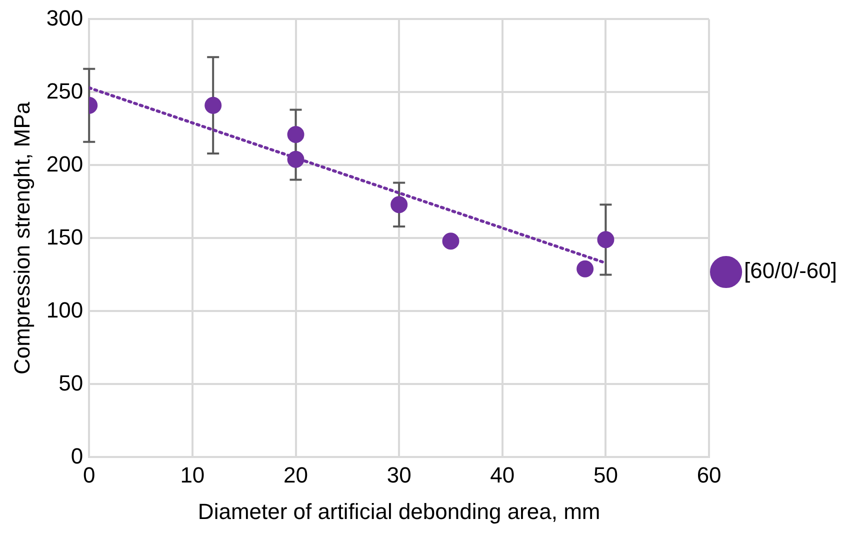  Describe the element at coordinates (77, 455) in the screenshot. I see `y-tick-label: 0` at that location.